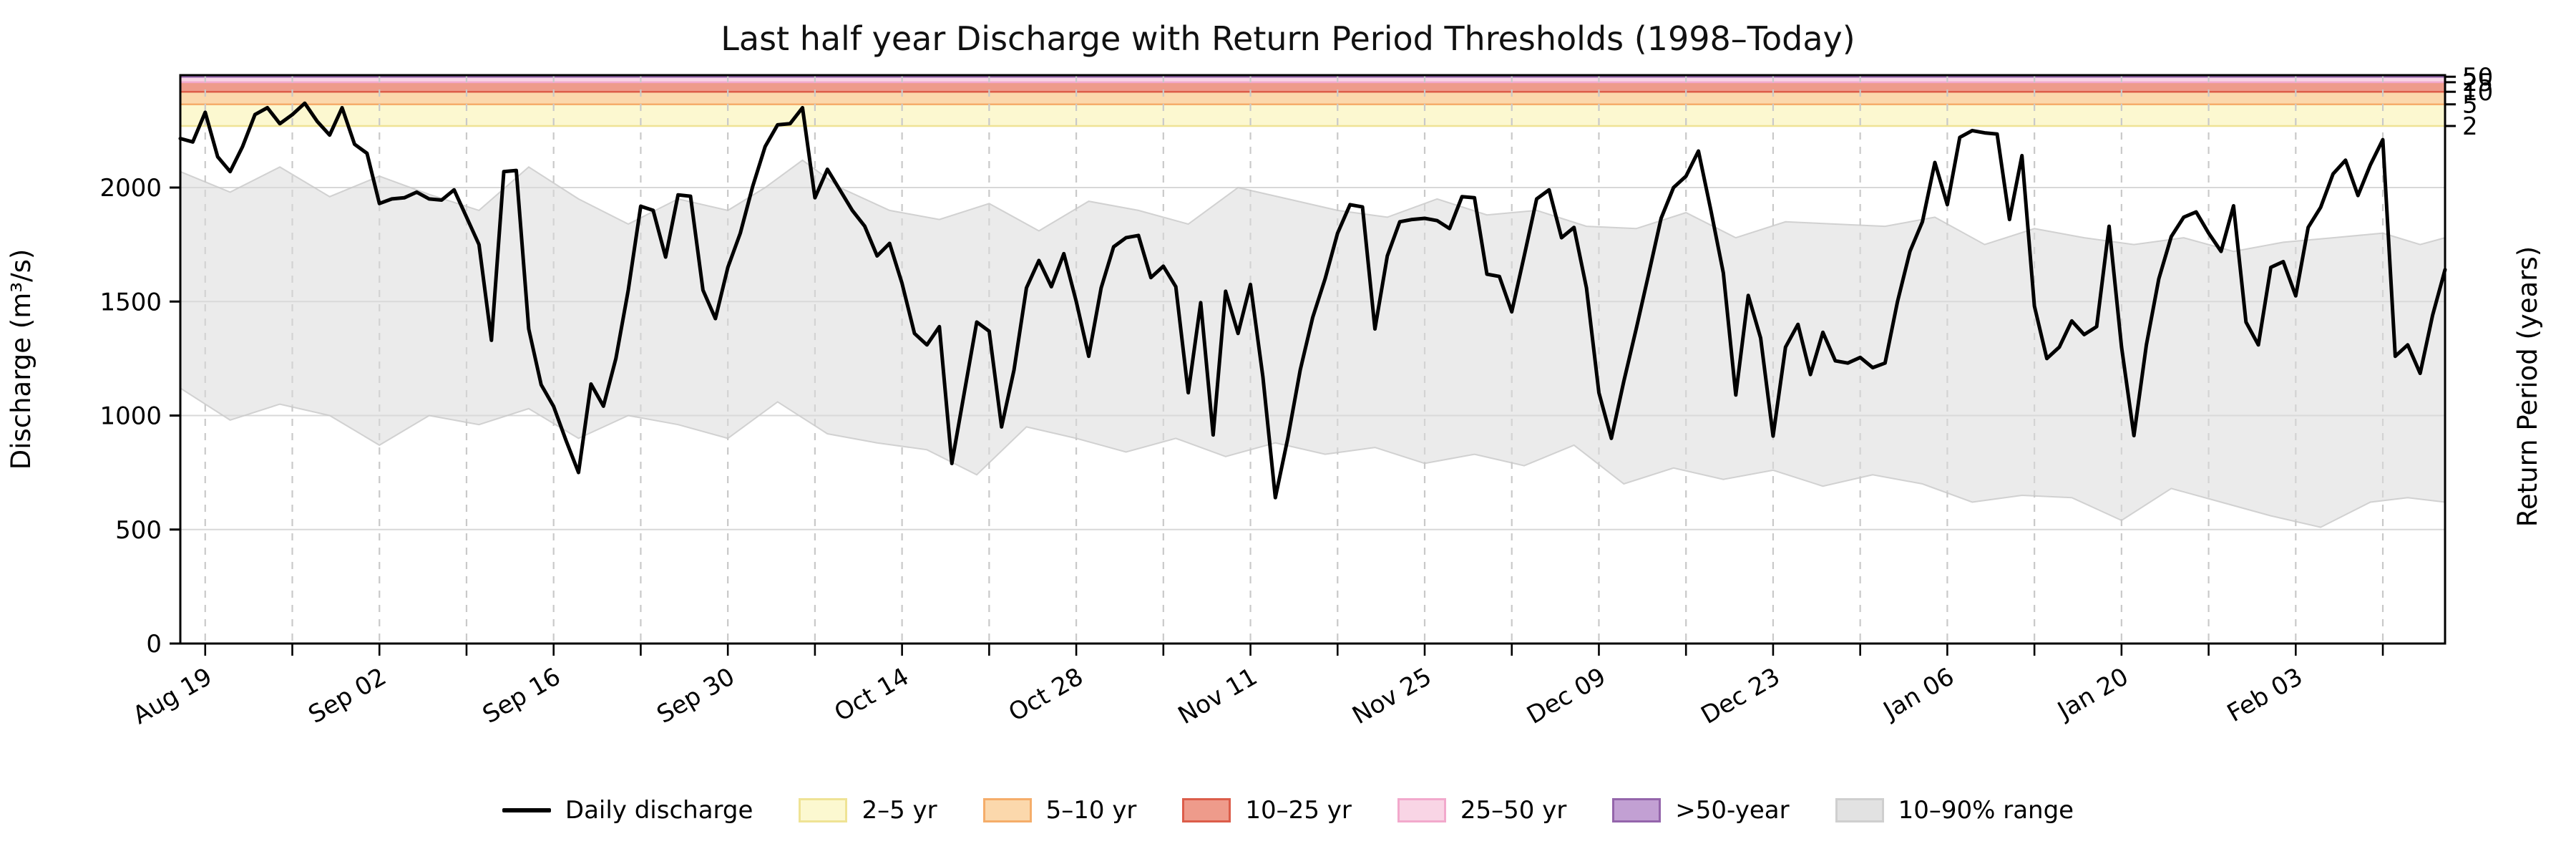 The height and width of the screenshot is (859, 2576). I want to click on legend-label: 10–90% range, so click(1986, 810).